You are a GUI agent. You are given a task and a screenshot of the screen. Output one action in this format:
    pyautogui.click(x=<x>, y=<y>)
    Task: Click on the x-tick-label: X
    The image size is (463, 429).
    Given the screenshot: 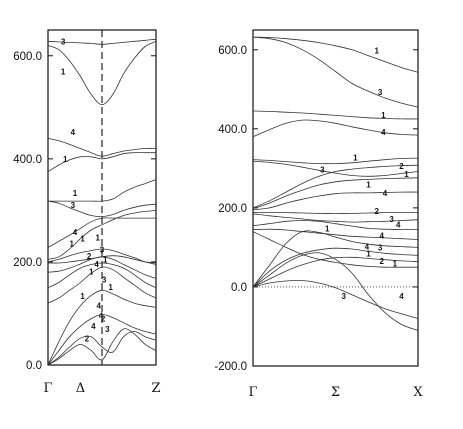 What is the action you would take?
    pyautogui.click(x=418, y=392)
    